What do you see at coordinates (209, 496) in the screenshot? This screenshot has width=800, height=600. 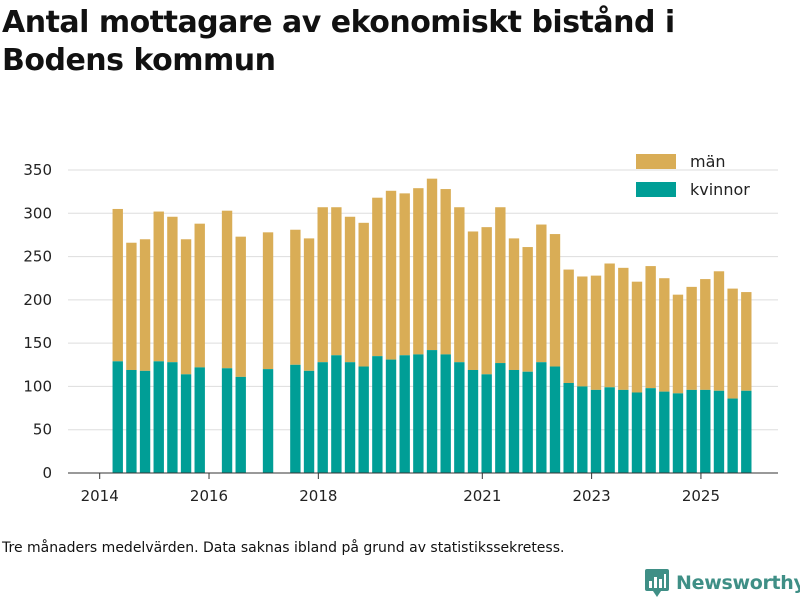 I see `x-tick-label: 2016` at bounding box center [209, 496].